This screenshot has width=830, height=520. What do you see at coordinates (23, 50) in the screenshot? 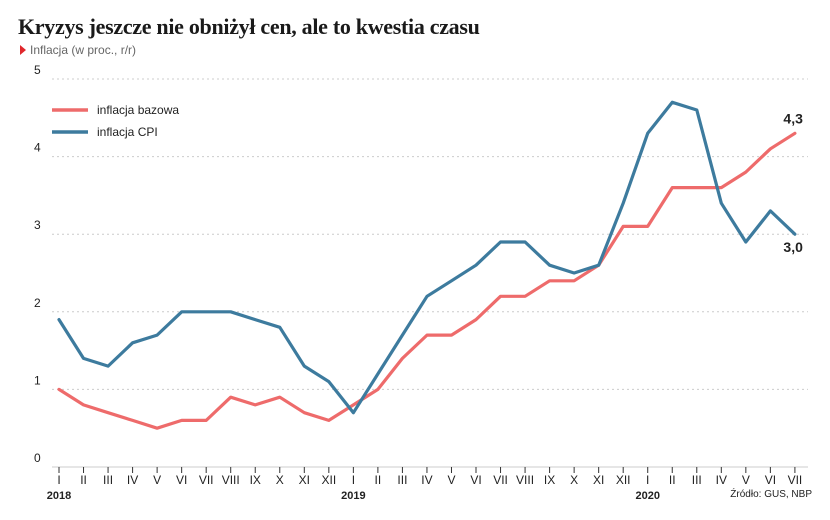
I see `triangle-icon` at bounding box center [23, 50].